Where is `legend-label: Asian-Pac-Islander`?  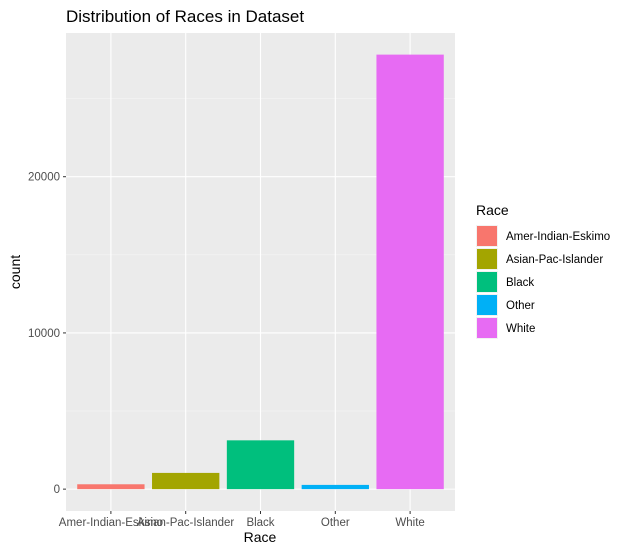 legend-label: Asian-Pac-Islander is located at coordinates (554, 260).